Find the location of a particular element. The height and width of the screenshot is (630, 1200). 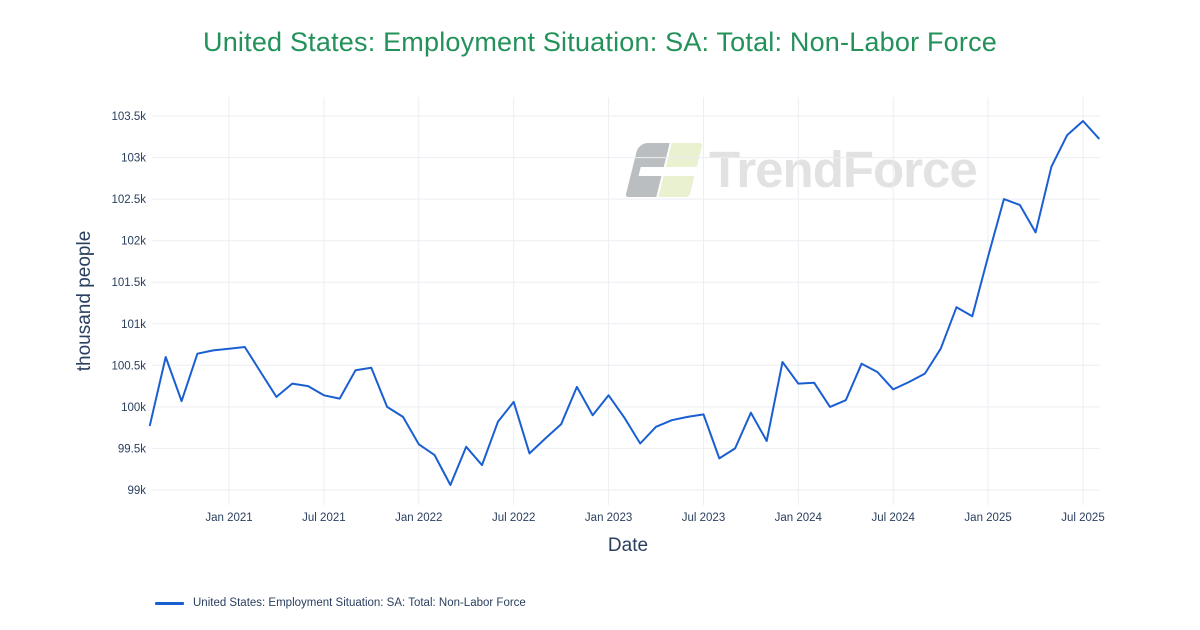

y-tick-label: 102k is located at coordinates (133, 242).